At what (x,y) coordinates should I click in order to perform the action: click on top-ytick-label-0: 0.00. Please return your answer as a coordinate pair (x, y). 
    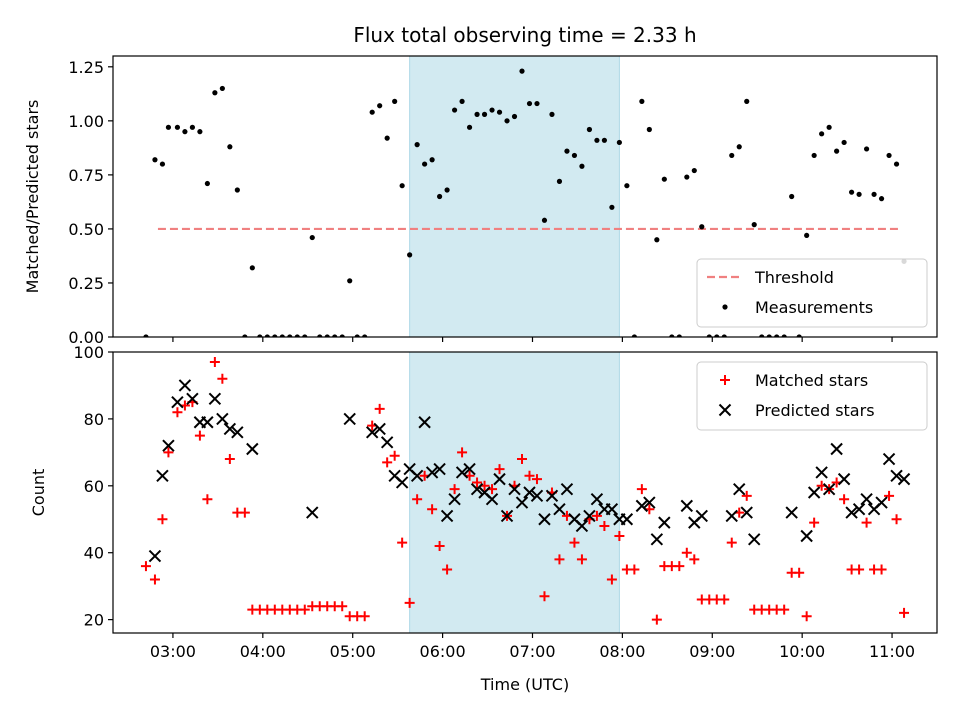
    Looking at the image, I should click on (86, 337).